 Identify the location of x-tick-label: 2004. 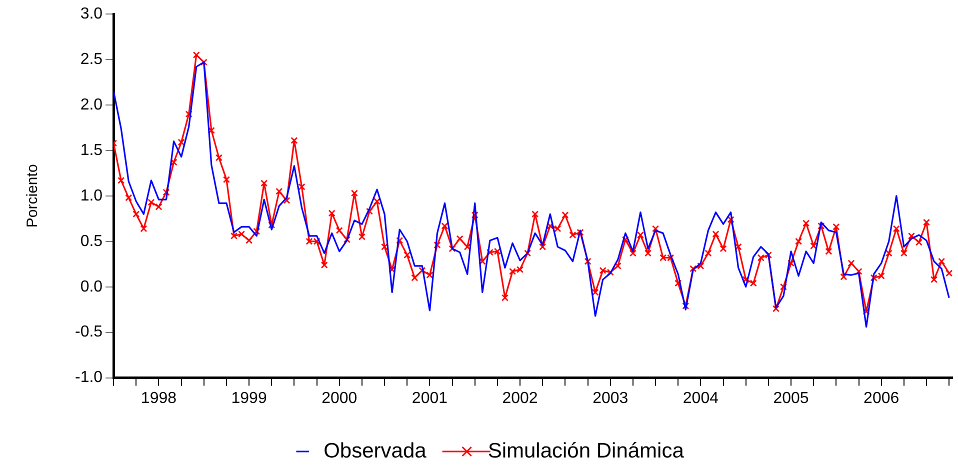
(700, 398).